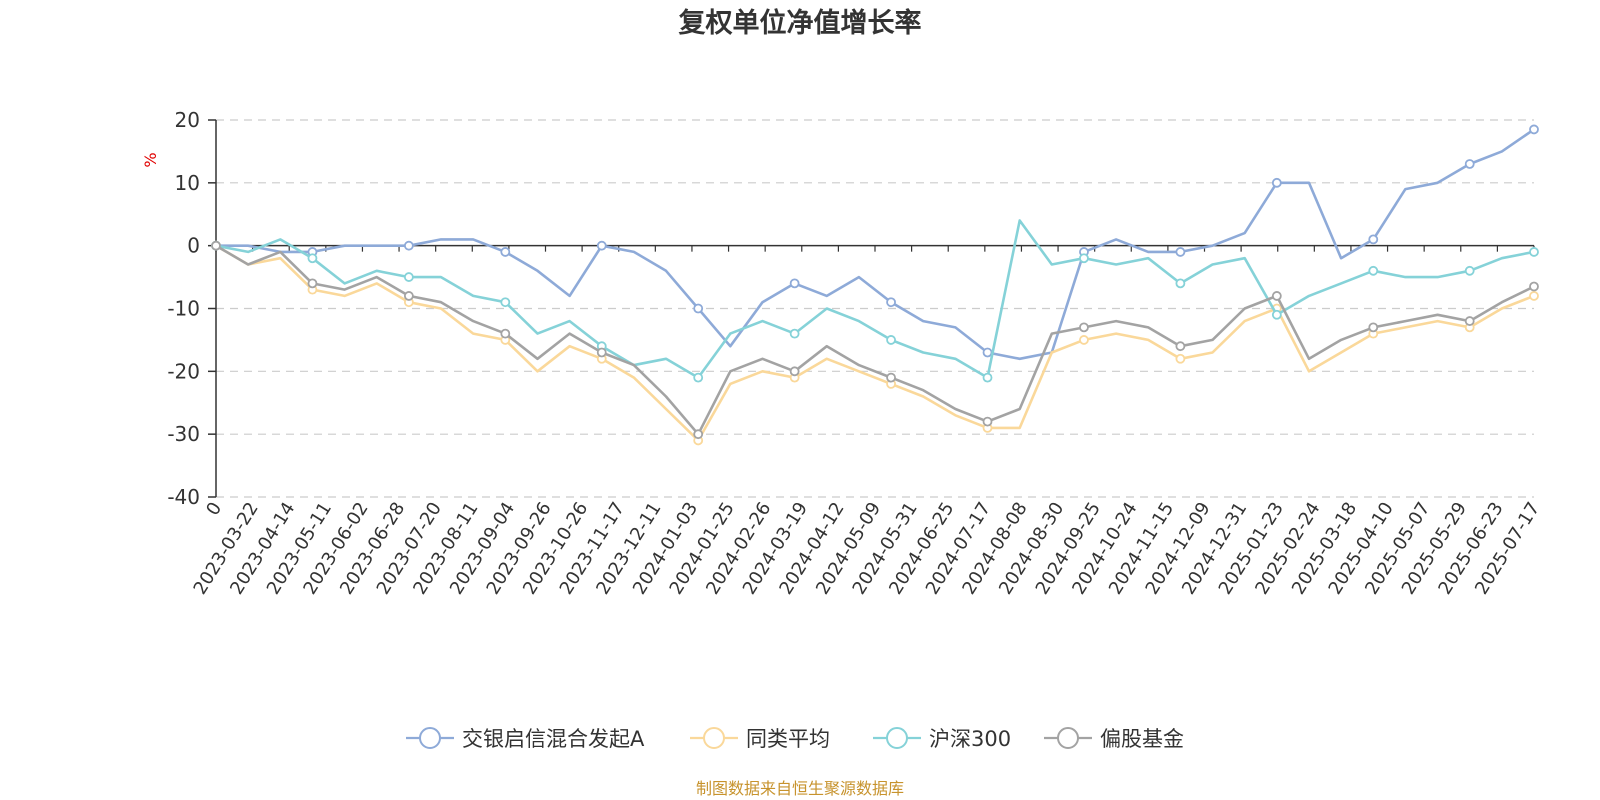  What do you see at coordinates (187, 183) in the screenshot?
I see `y-tick-label: 10` at bounding box center [187, 183].